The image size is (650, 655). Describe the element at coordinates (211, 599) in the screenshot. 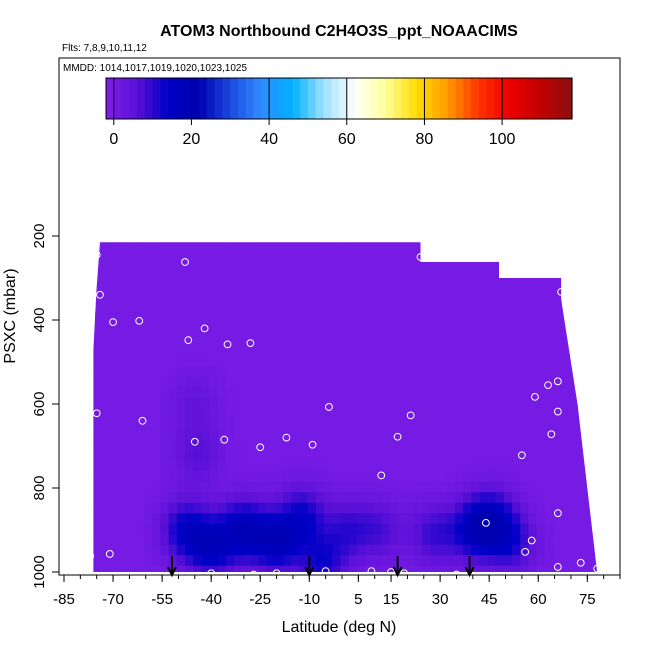

I see `x-tick-label: -40` at that location.